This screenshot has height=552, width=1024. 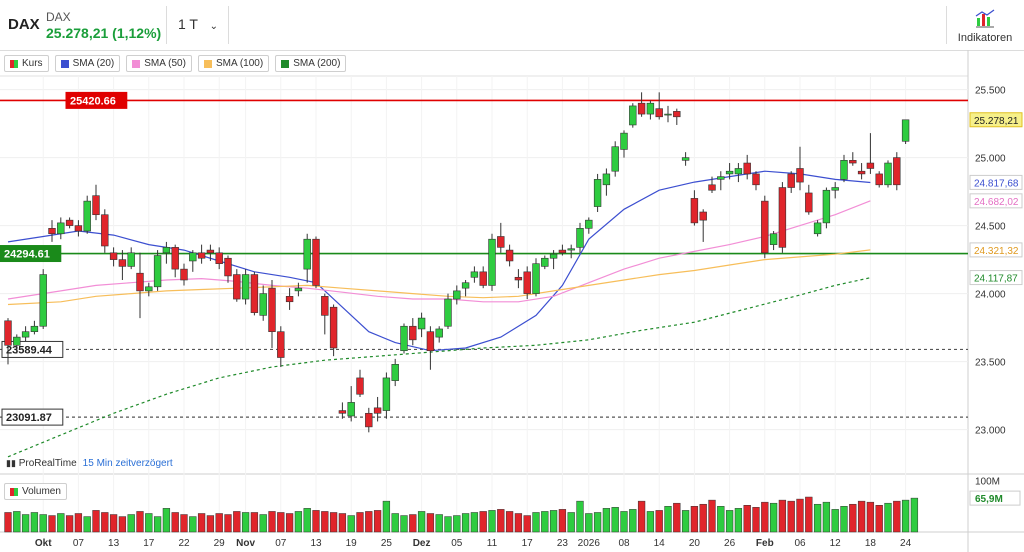 I want to click on x-tick-label: 12, so click(x=836, y=543).